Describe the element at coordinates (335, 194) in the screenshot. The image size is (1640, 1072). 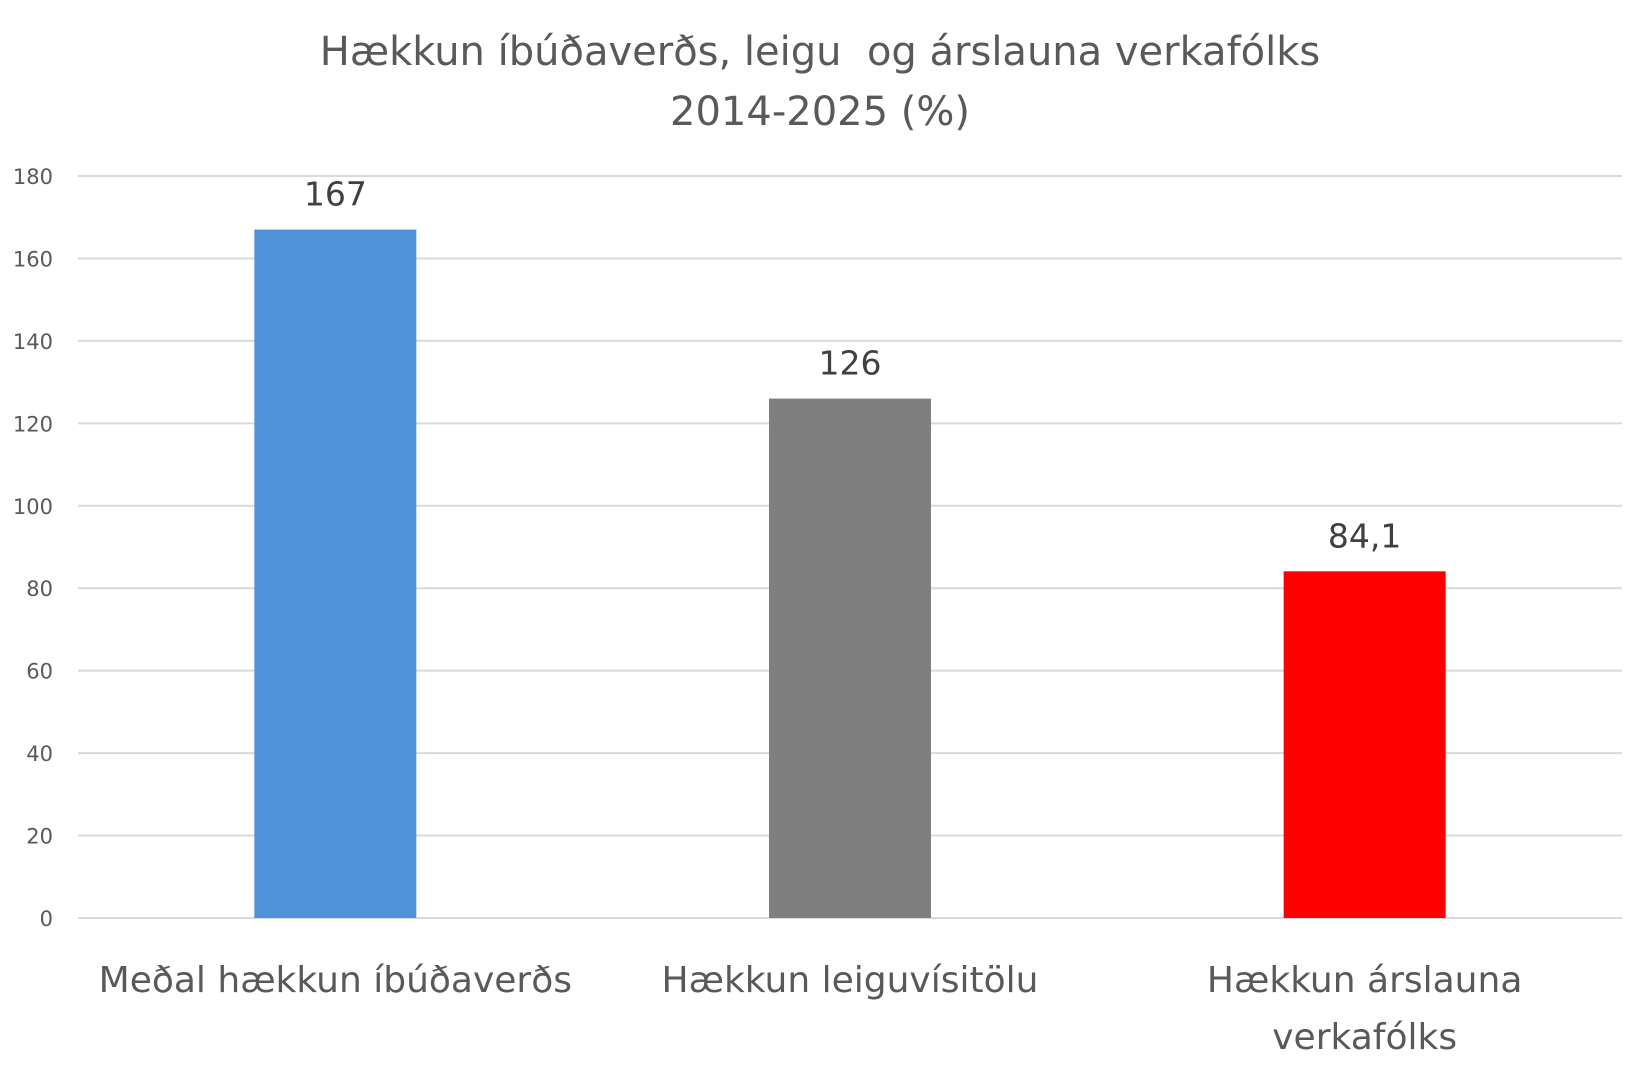
I see `data-label: 167` at that location.